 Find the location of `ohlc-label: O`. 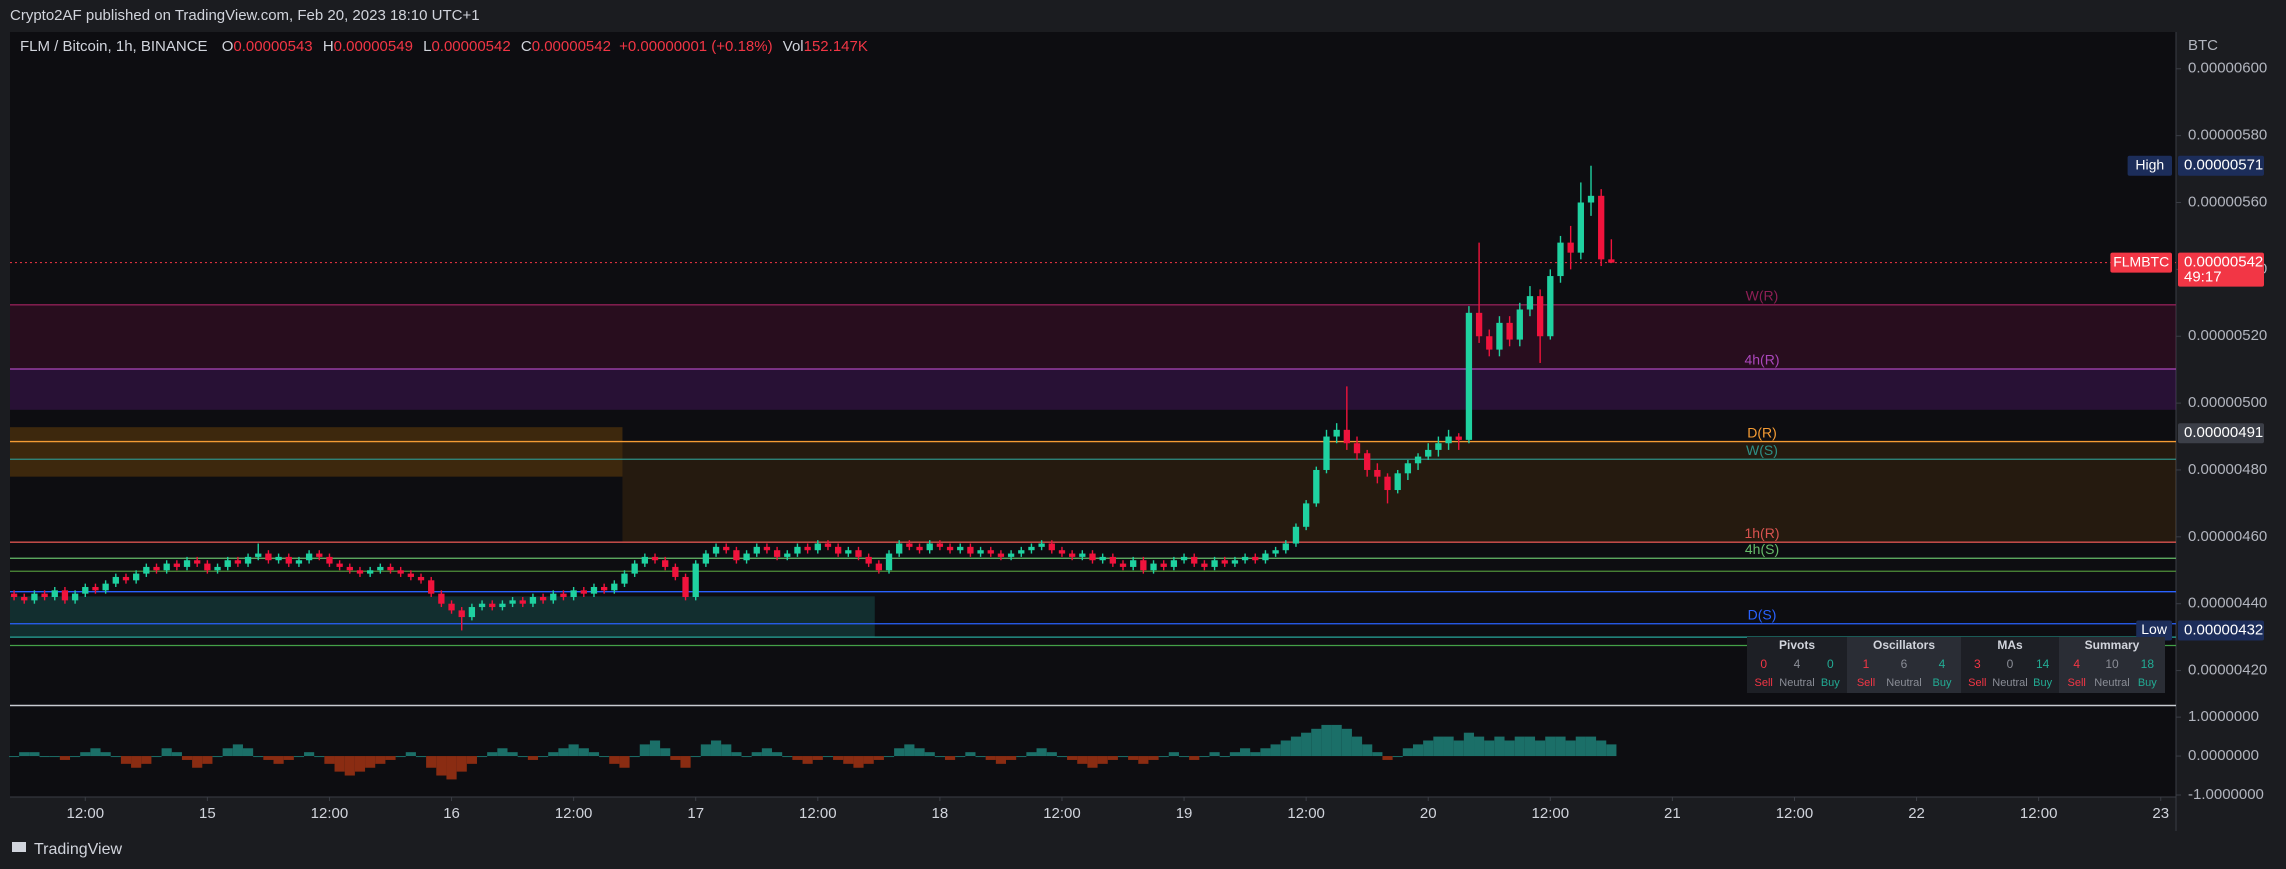

ohlc-label: O is located at coordinates (228, 46).